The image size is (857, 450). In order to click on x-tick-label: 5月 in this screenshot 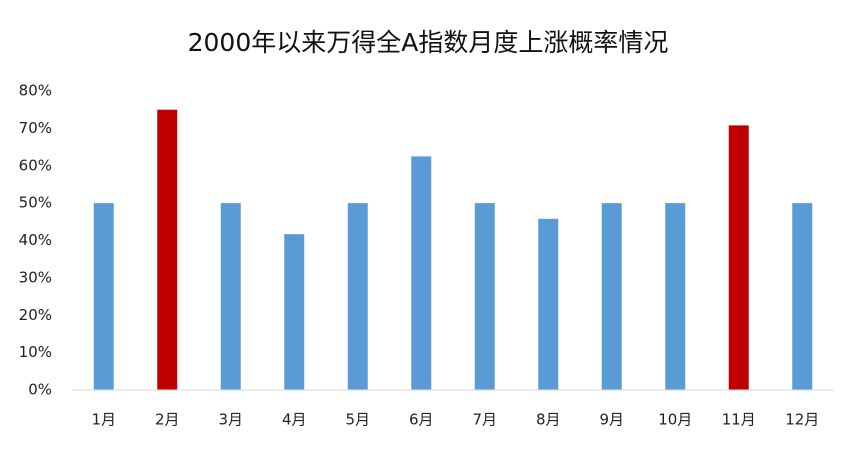, I will do `click(357, 420)`.